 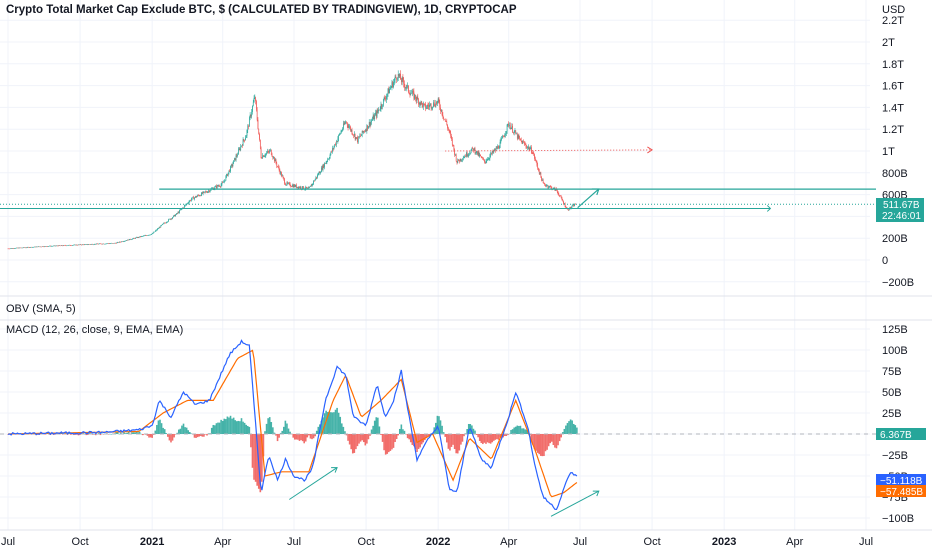 I want to click on x-tick-label: Oct, so click(x=652, y=542).